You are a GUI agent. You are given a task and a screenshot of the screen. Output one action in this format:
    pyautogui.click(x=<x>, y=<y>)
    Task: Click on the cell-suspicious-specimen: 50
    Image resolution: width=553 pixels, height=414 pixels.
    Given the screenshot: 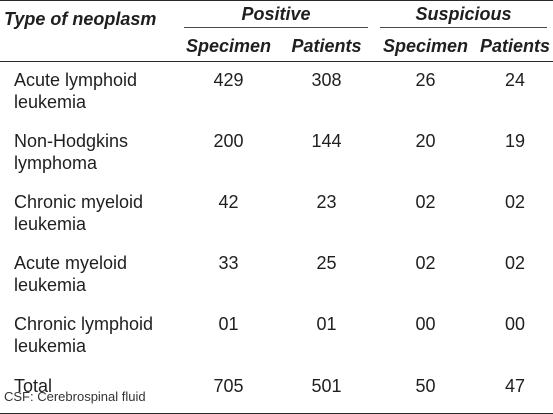 What is the action you would take?
    pyautogui.click(x=425, y=386)
    